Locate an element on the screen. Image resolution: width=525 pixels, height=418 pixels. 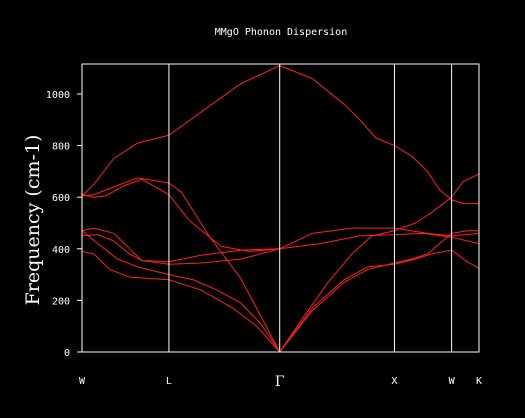
y-tick-label-0: 0 is located at coordinates (67, 353).